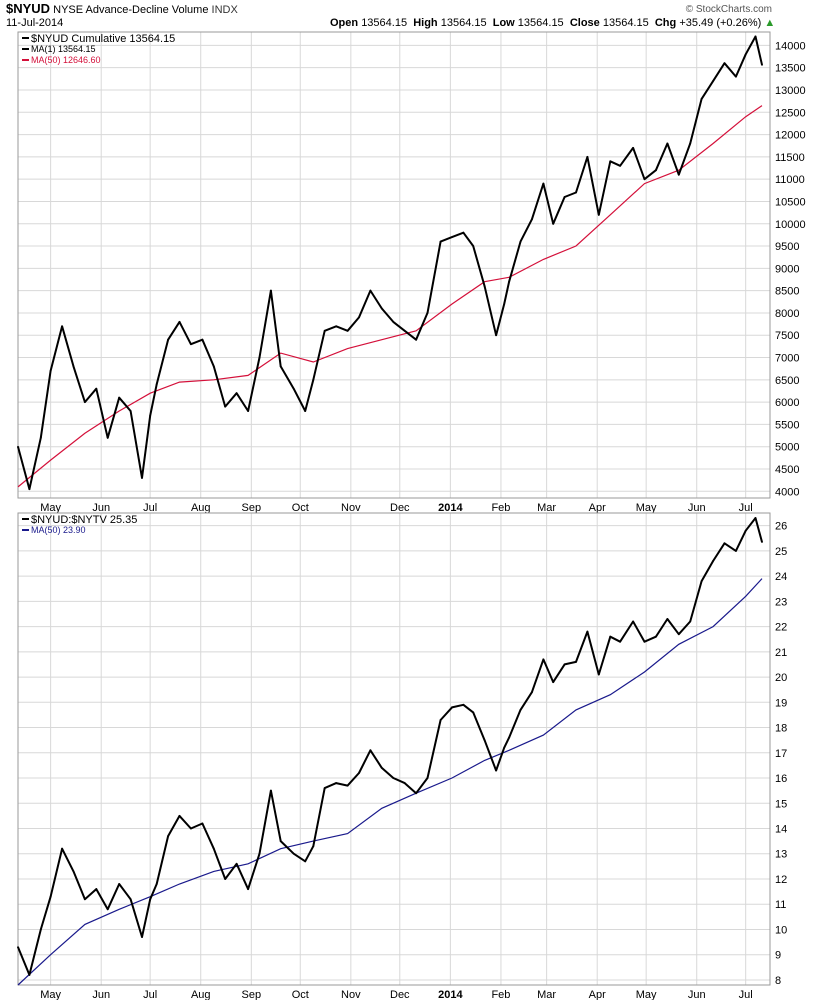 Image resolution: width=820 pixels, height=1000 pixels. I want to click on open-label: Open, so click(344, 23).